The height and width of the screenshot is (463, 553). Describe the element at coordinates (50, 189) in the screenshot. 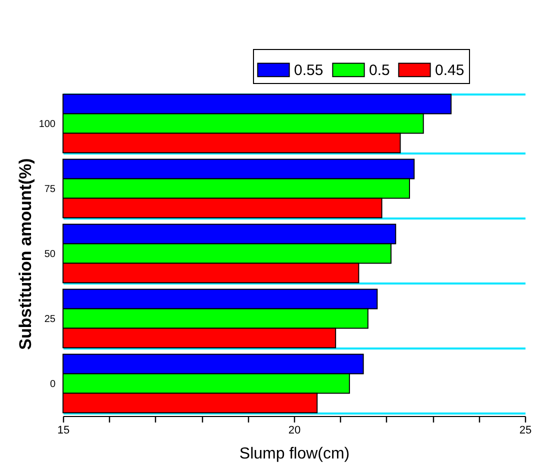

I see `y-tick-label: 75` at that location.